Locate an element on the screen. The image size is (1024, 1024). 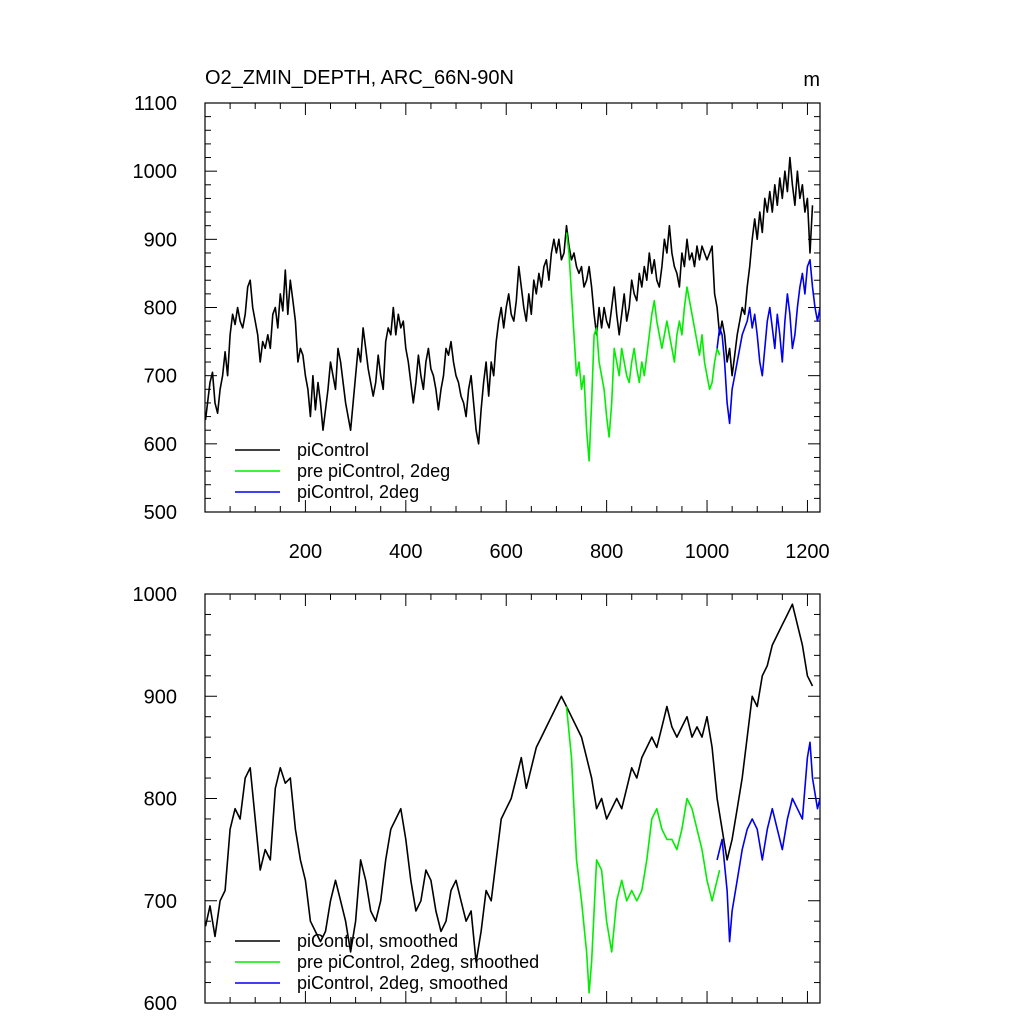
top-xtick-label: 1000 is located at coordinates (707, 552).